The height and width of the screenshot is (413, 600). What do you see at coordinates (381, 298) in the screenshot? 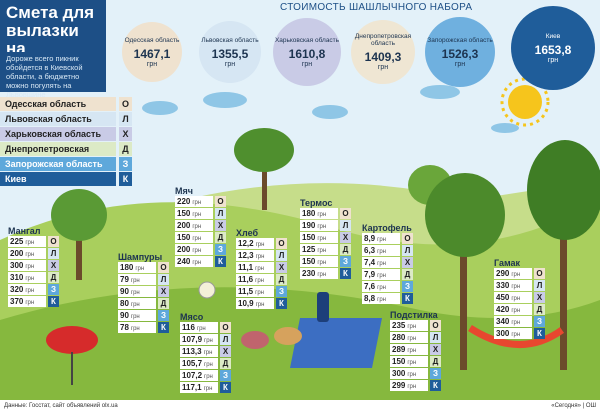
I see `price-cell: 8,8 грн` at bounding box center [381, 298].